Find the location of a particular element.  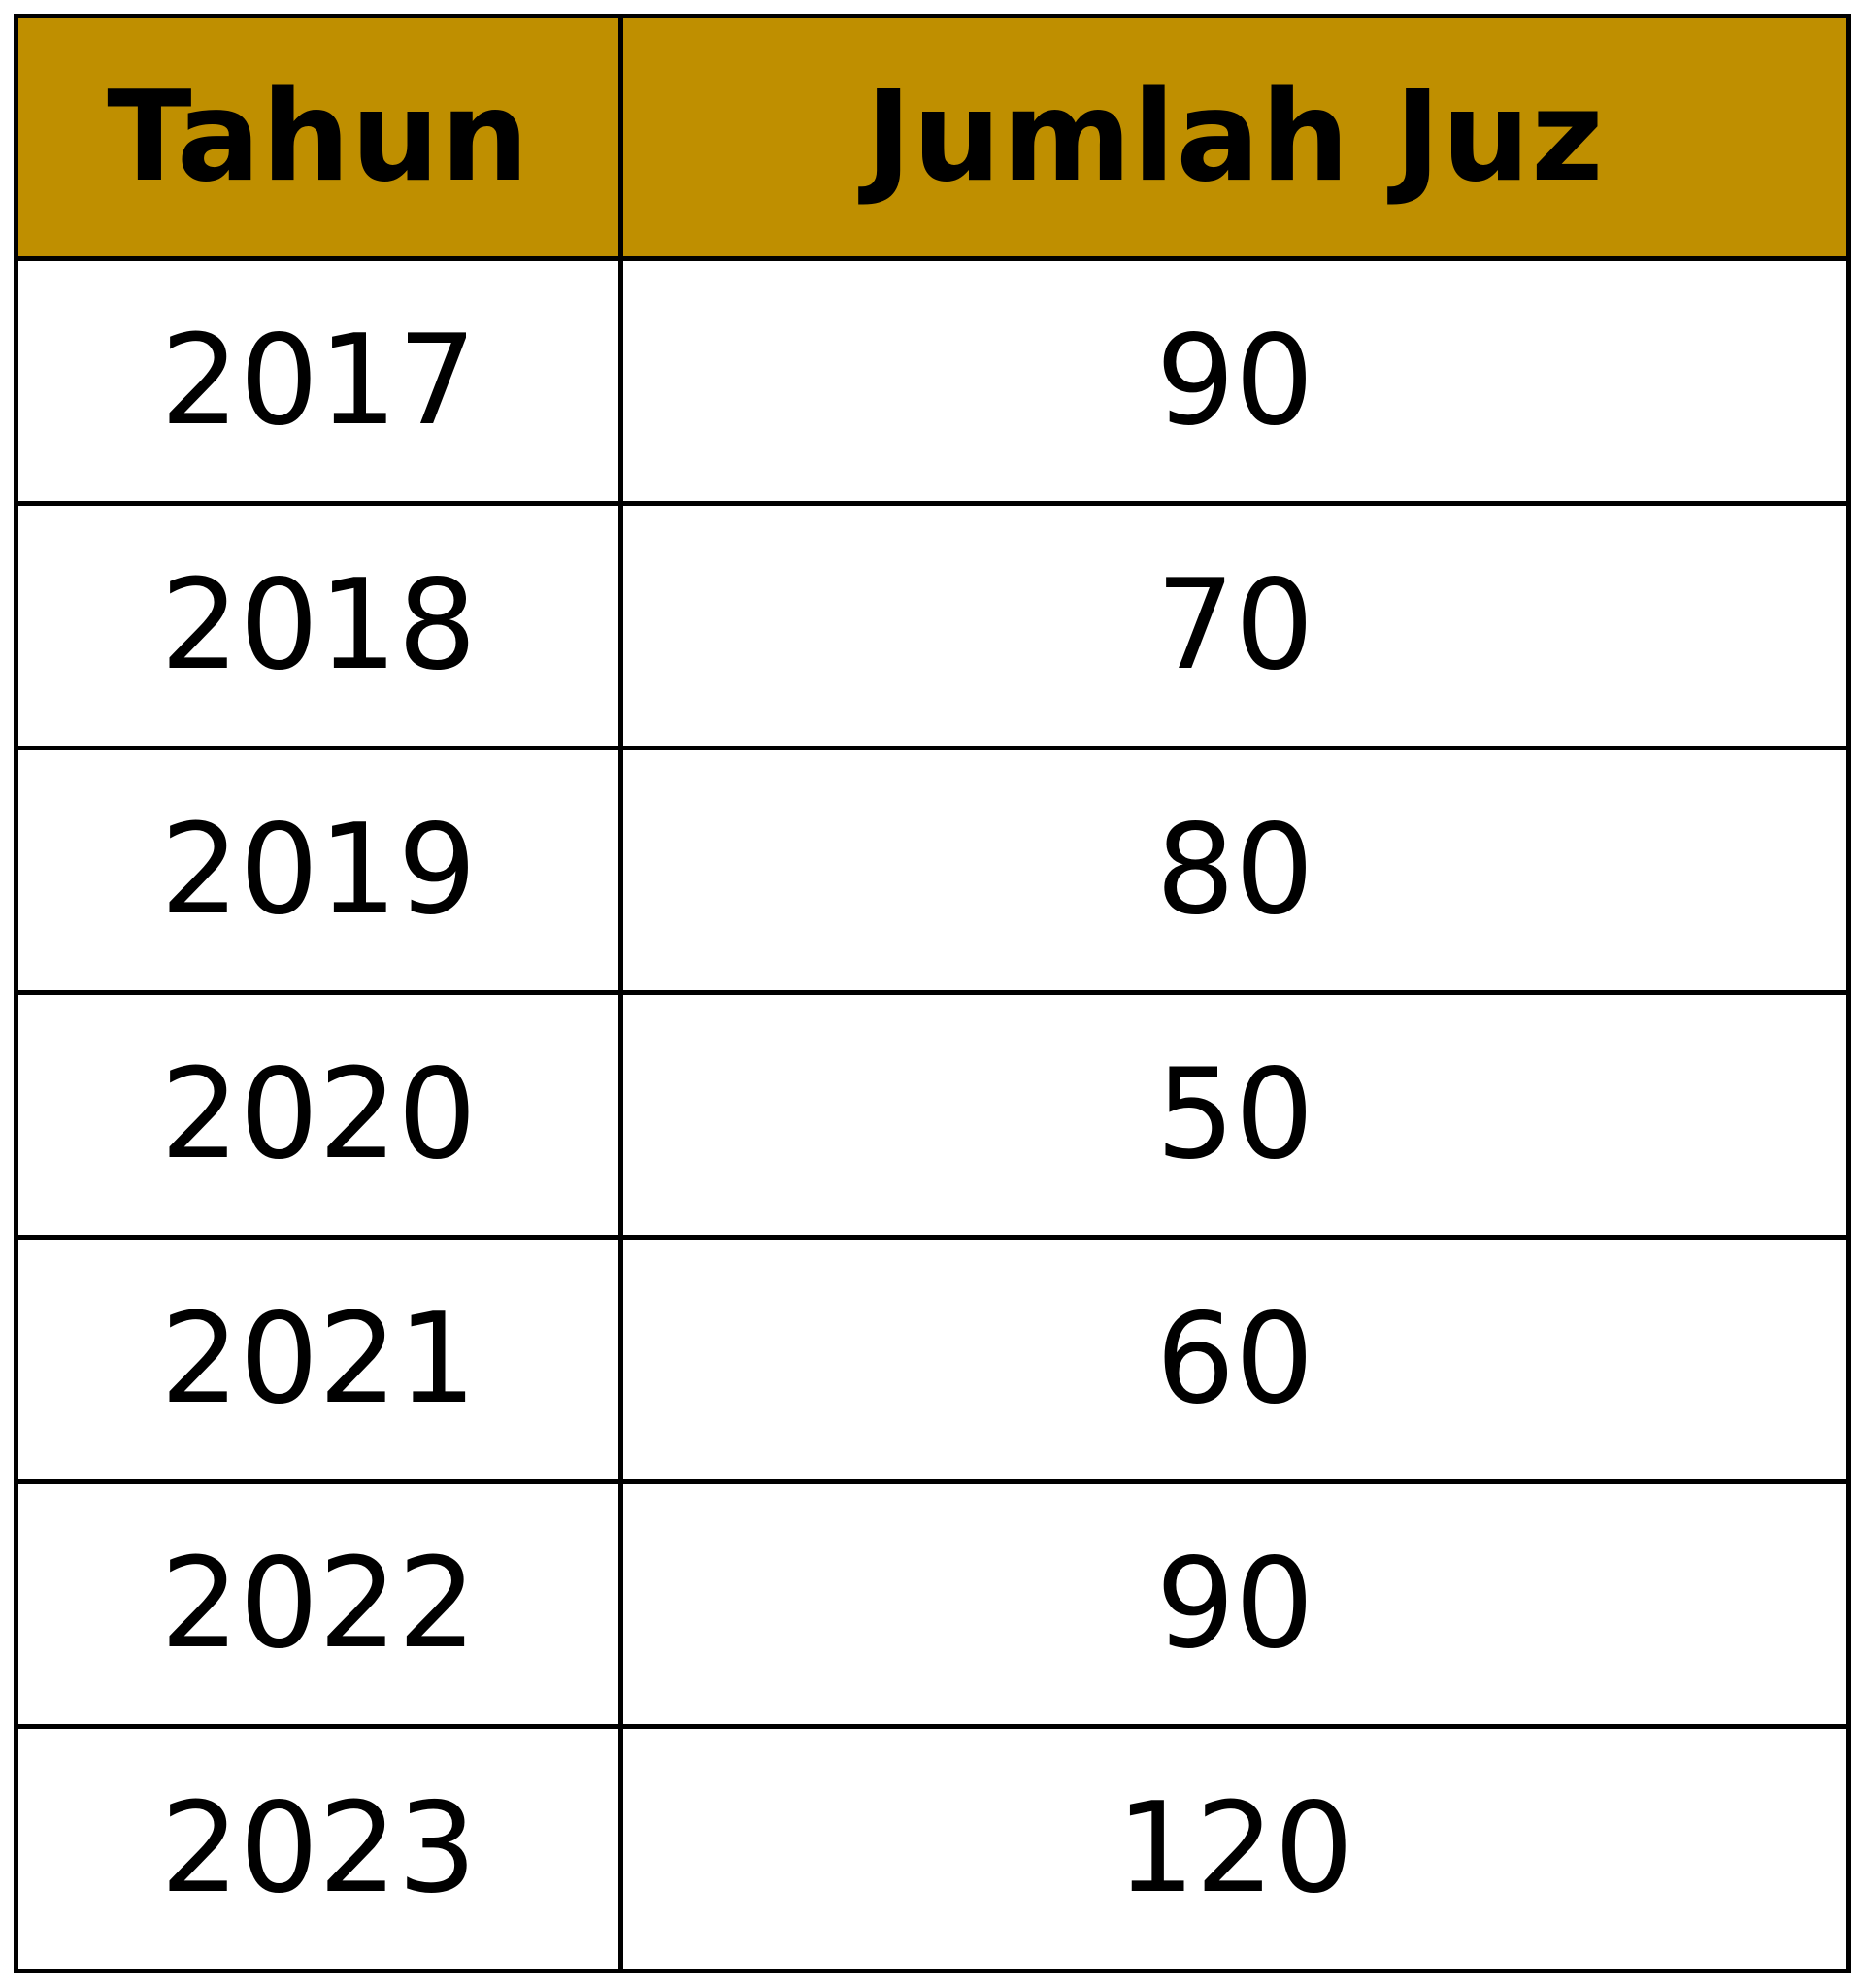

year-cell: 2018 is located at coordinates (318, 626).